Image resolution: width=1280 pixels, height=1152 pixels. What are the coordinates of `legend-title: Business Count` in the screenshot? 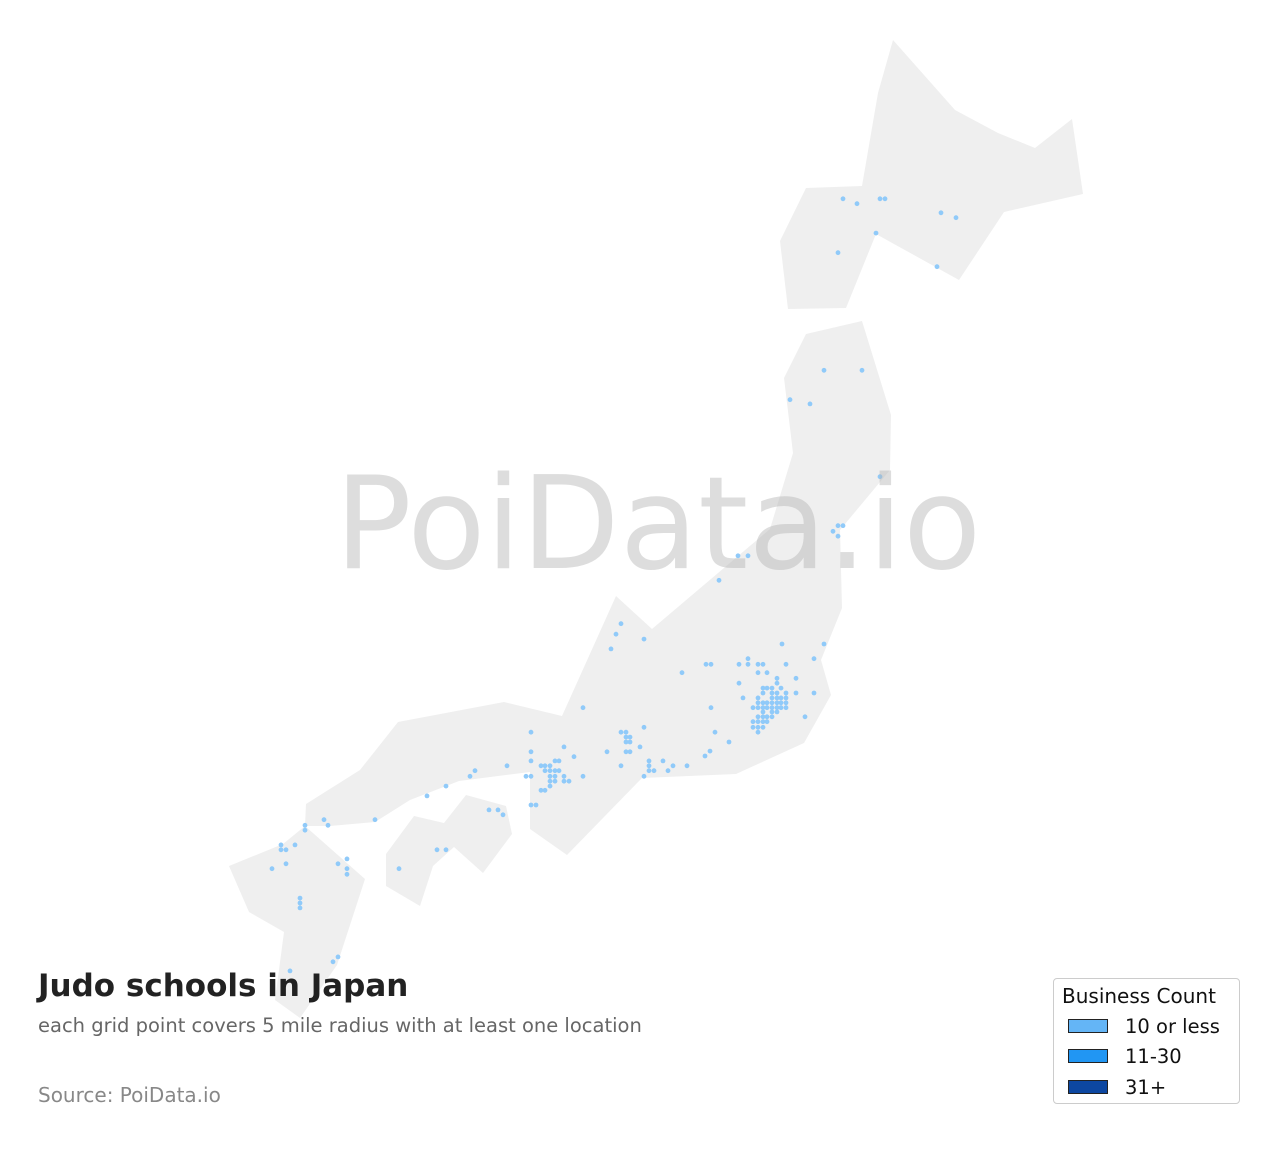 It's located at (1139, 996).